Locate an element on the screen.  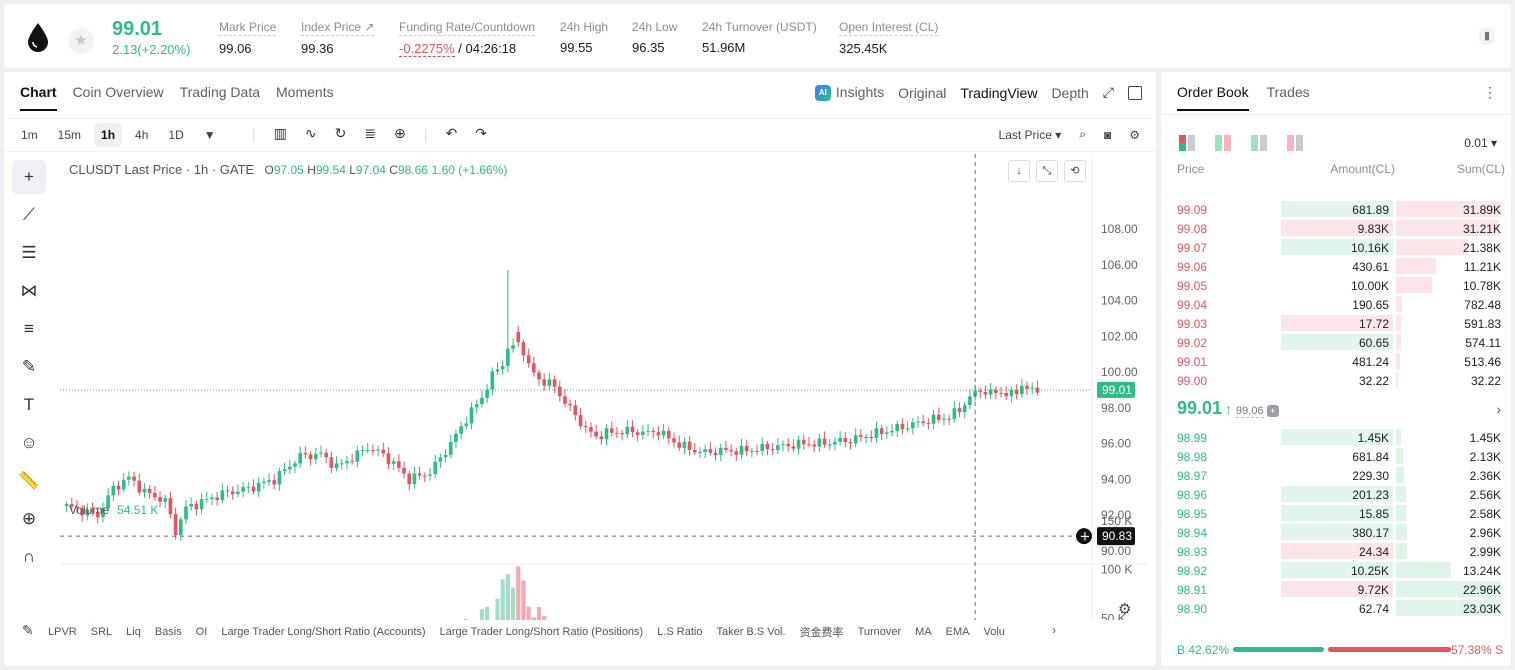
indicator-item: SRL is located at coordinates (101, 632).